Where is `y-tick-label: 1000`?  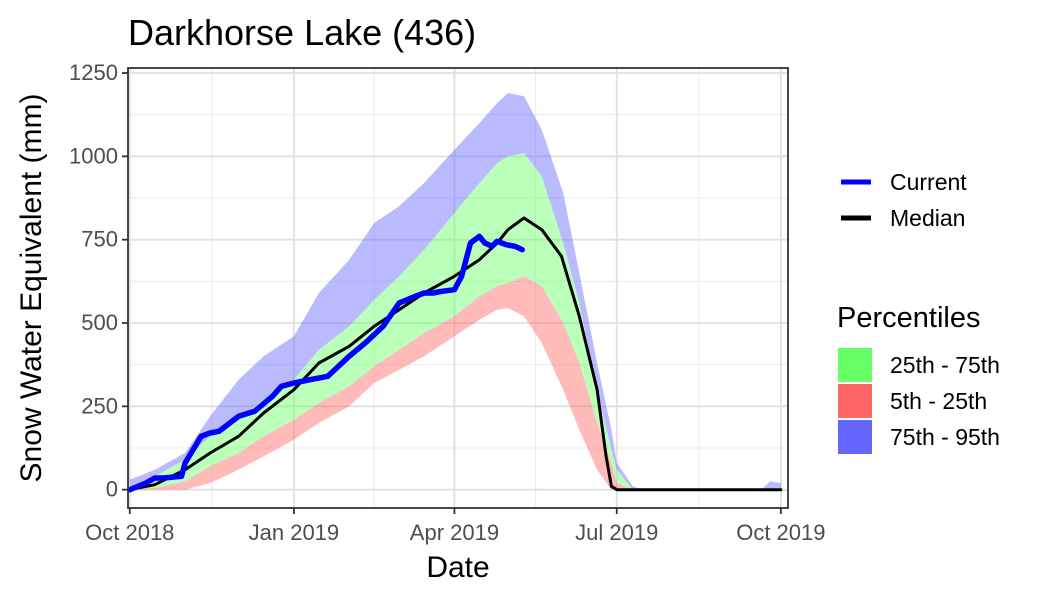
y-tick-label: 1000 is located at coordinates (93, 155).